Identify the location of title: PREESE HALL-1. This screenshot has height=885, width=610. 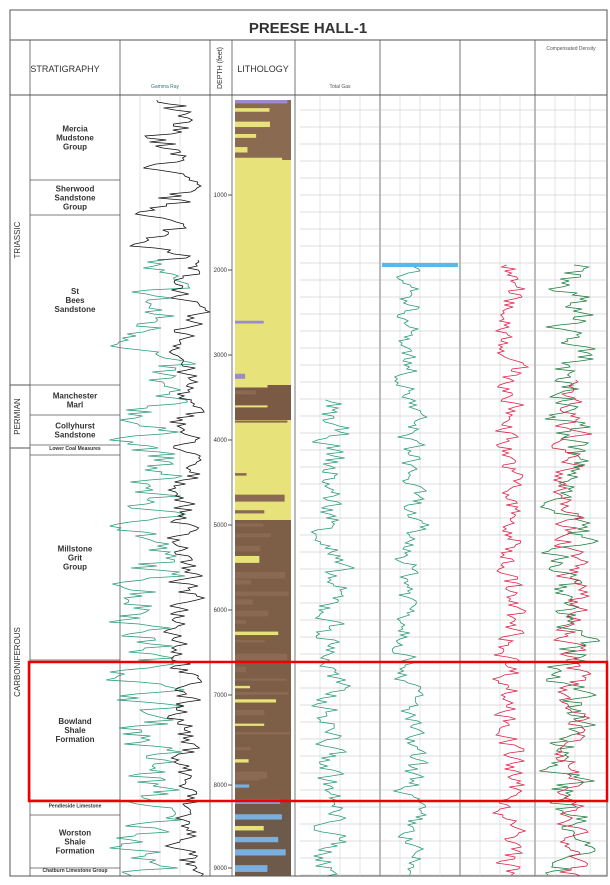
(308, 28).